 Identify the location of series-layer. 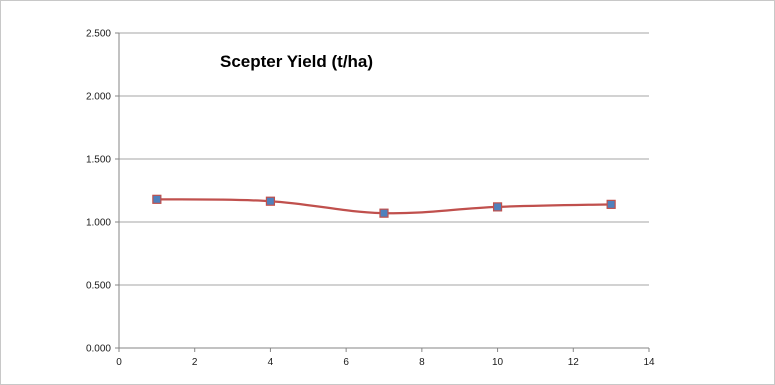
(384, 206).